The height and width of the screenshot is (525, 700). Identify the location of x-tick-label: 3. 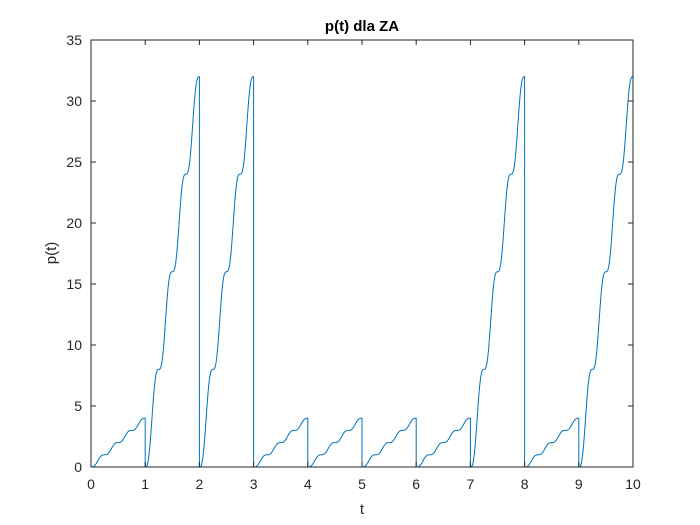
(254, 484).